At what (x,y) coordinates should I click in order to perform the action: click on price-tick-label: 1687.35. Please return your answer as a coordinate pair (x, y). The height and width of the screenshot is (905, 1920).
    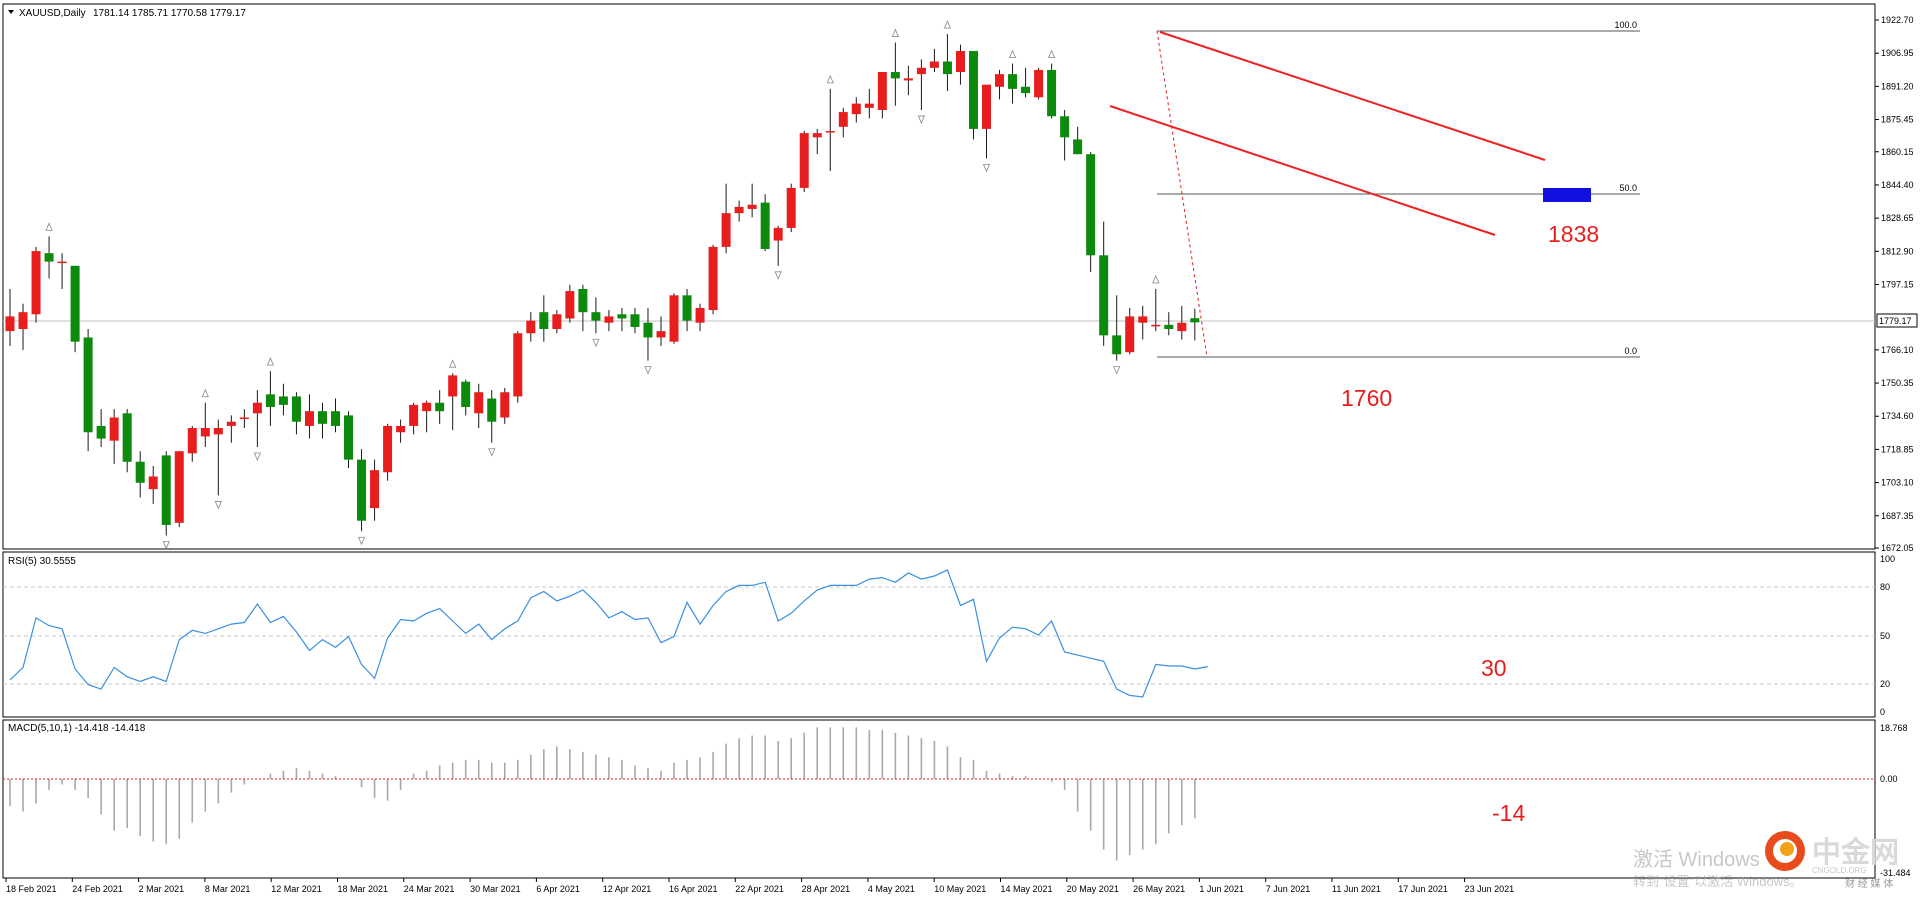
    Looking at the image, I should click on (1897, 516).